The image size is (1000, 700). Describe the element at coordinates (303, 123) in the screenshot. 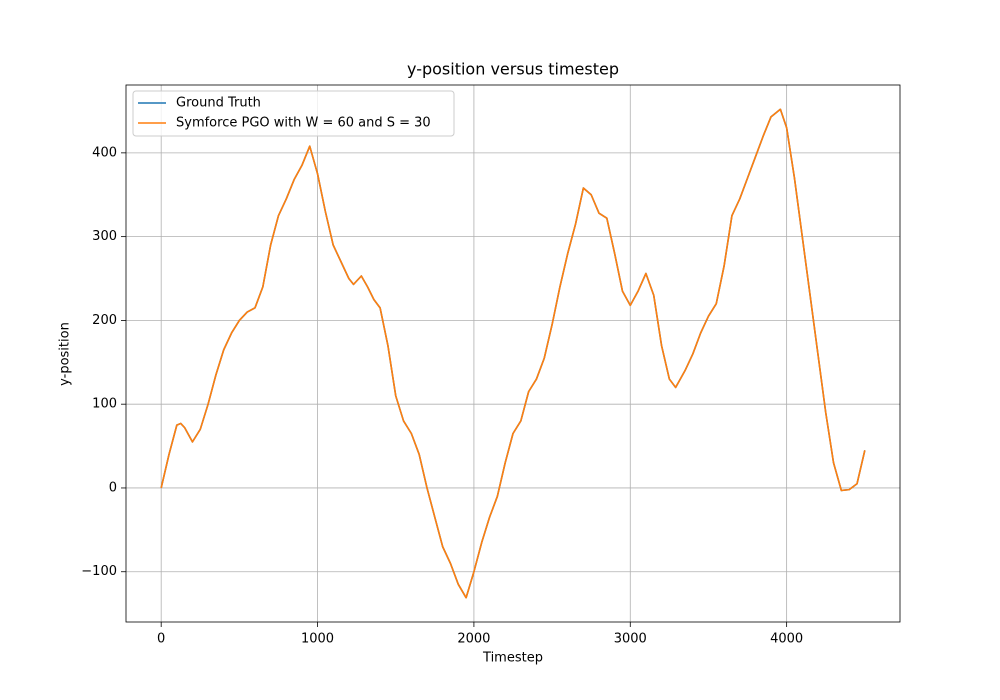

I see `legend-label: Symforce PGO with W = 60 and S = 30` at that location.